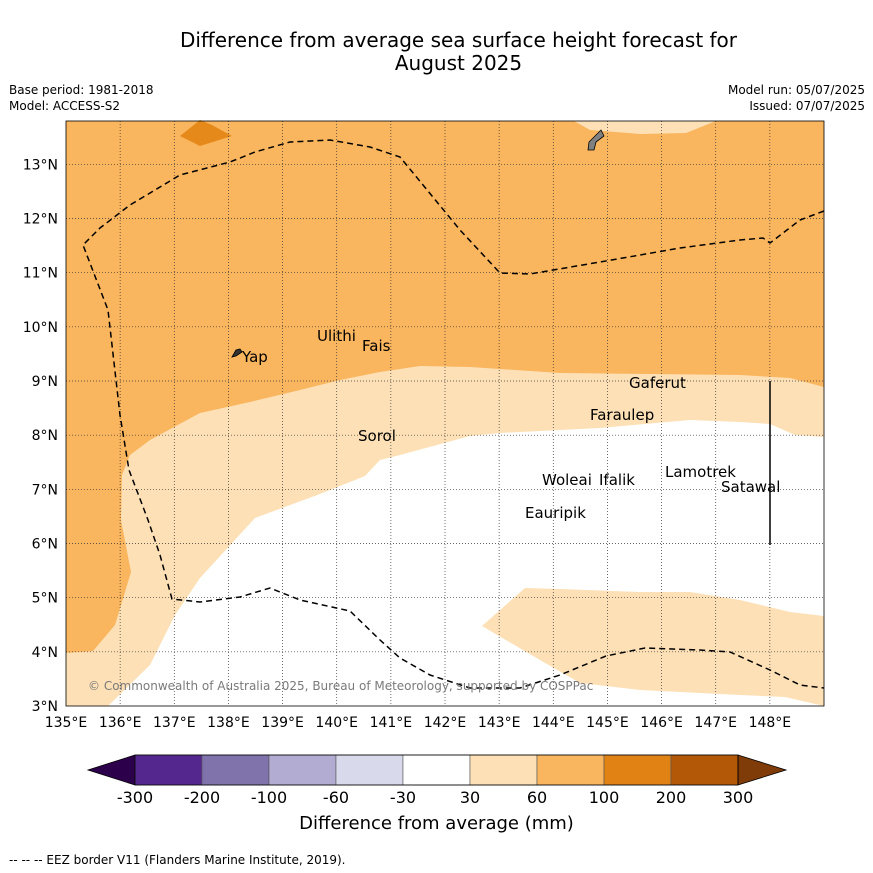 This screenshot has height=873, width=873. I want to click on lat-tick-label: 4°N, so click(45, 653).